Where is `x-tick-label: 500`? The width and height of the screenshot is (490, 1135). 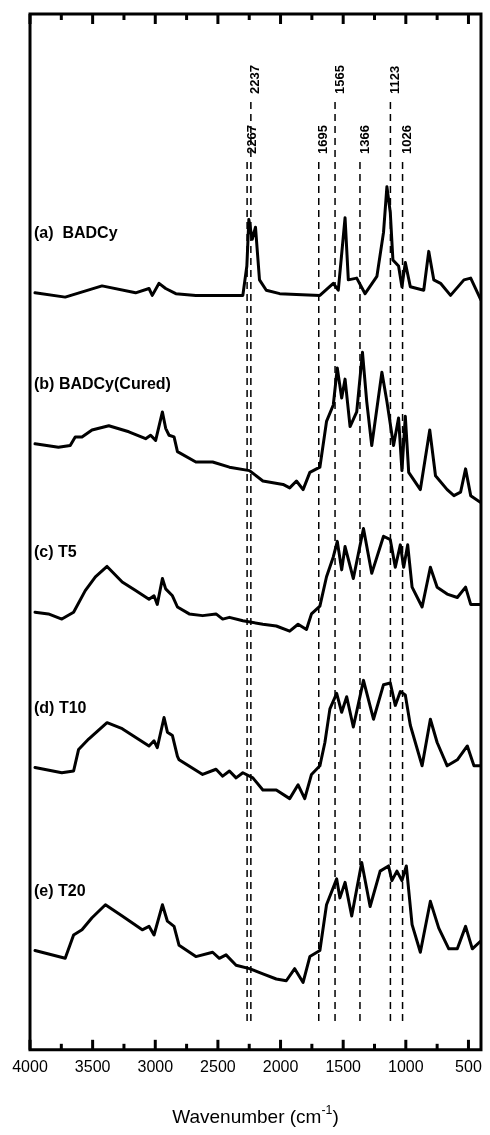
x-tick-label: 500 is located at coordinates (468, 1066).